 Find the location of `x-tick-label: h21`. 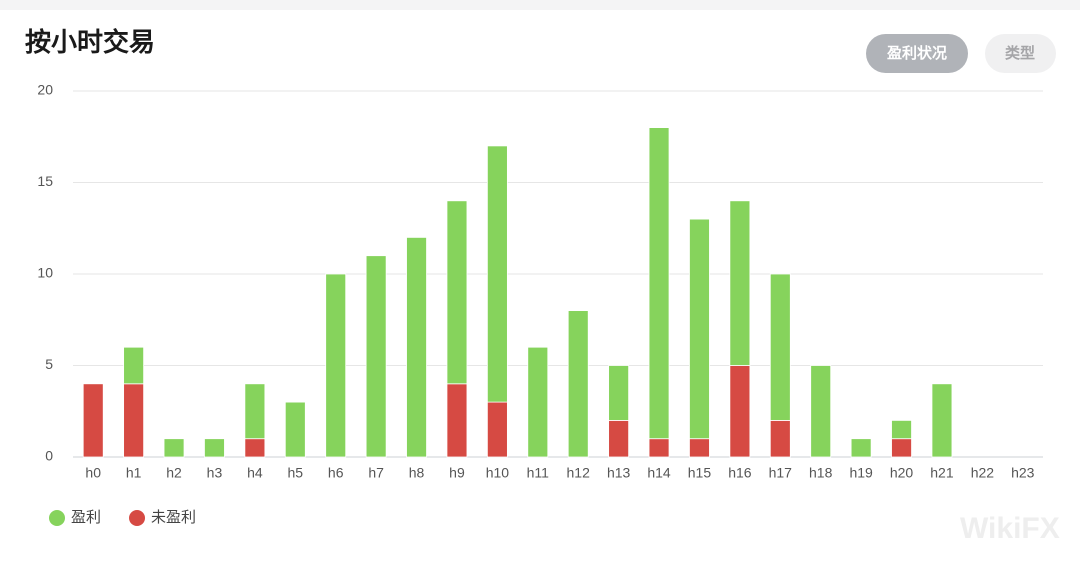

x-tick-label: h21 is located at coordinates (942, 473).